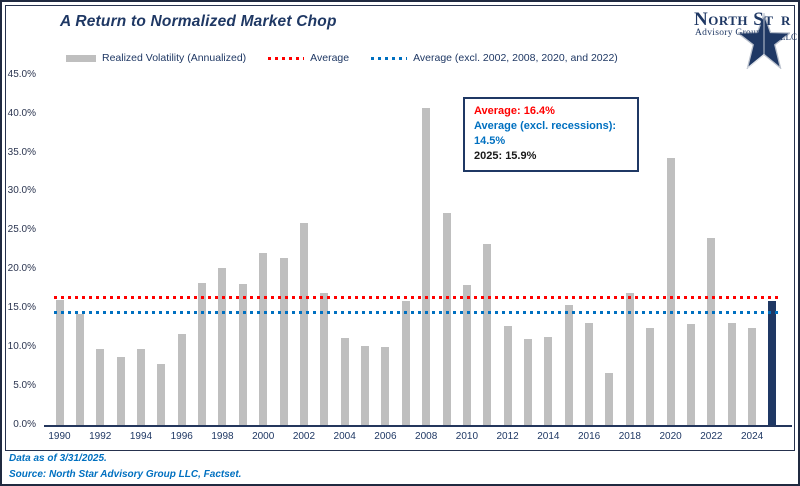 Image resolution: width=800 pixels, height=486 pixels. What do you see at coordinates (568, 365) in the screenshot?
I see `bar-2015` at bounding box center [568, 365].